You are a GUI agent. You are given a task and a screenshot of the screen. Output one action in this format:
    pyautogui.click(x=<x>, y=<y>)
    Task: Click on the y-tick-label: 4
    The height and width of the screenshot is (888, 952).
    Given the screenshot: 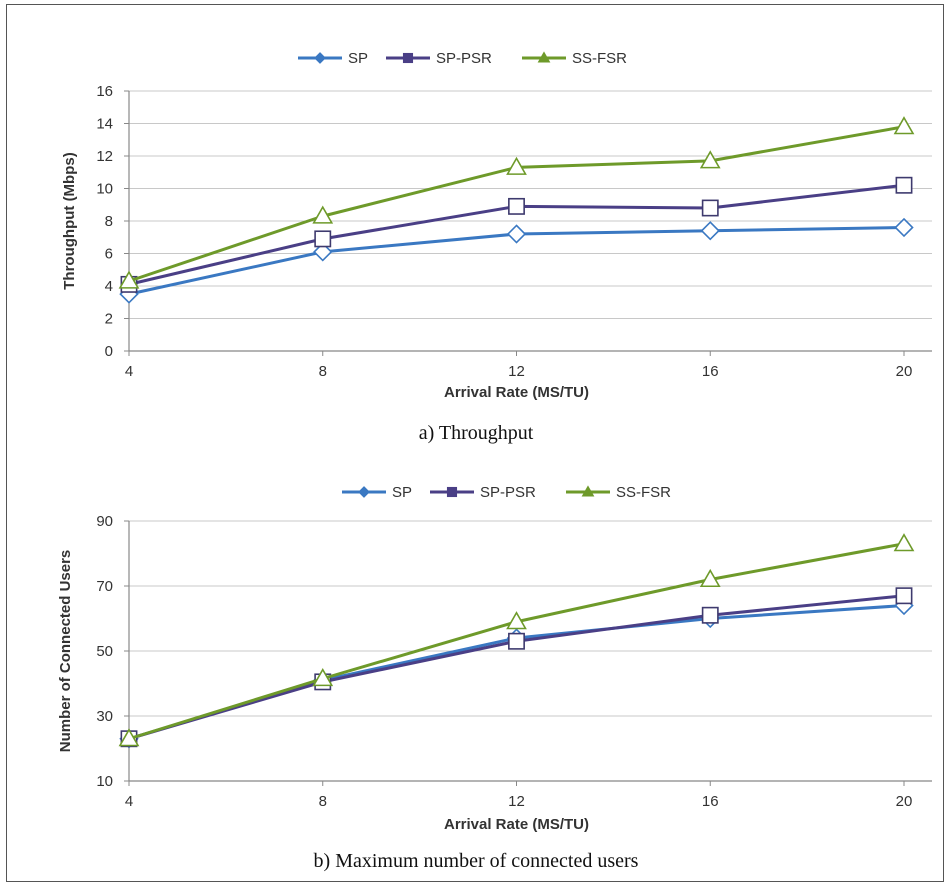 What is the action you would take?
    pyautogui.click(x=109, y=286)
    